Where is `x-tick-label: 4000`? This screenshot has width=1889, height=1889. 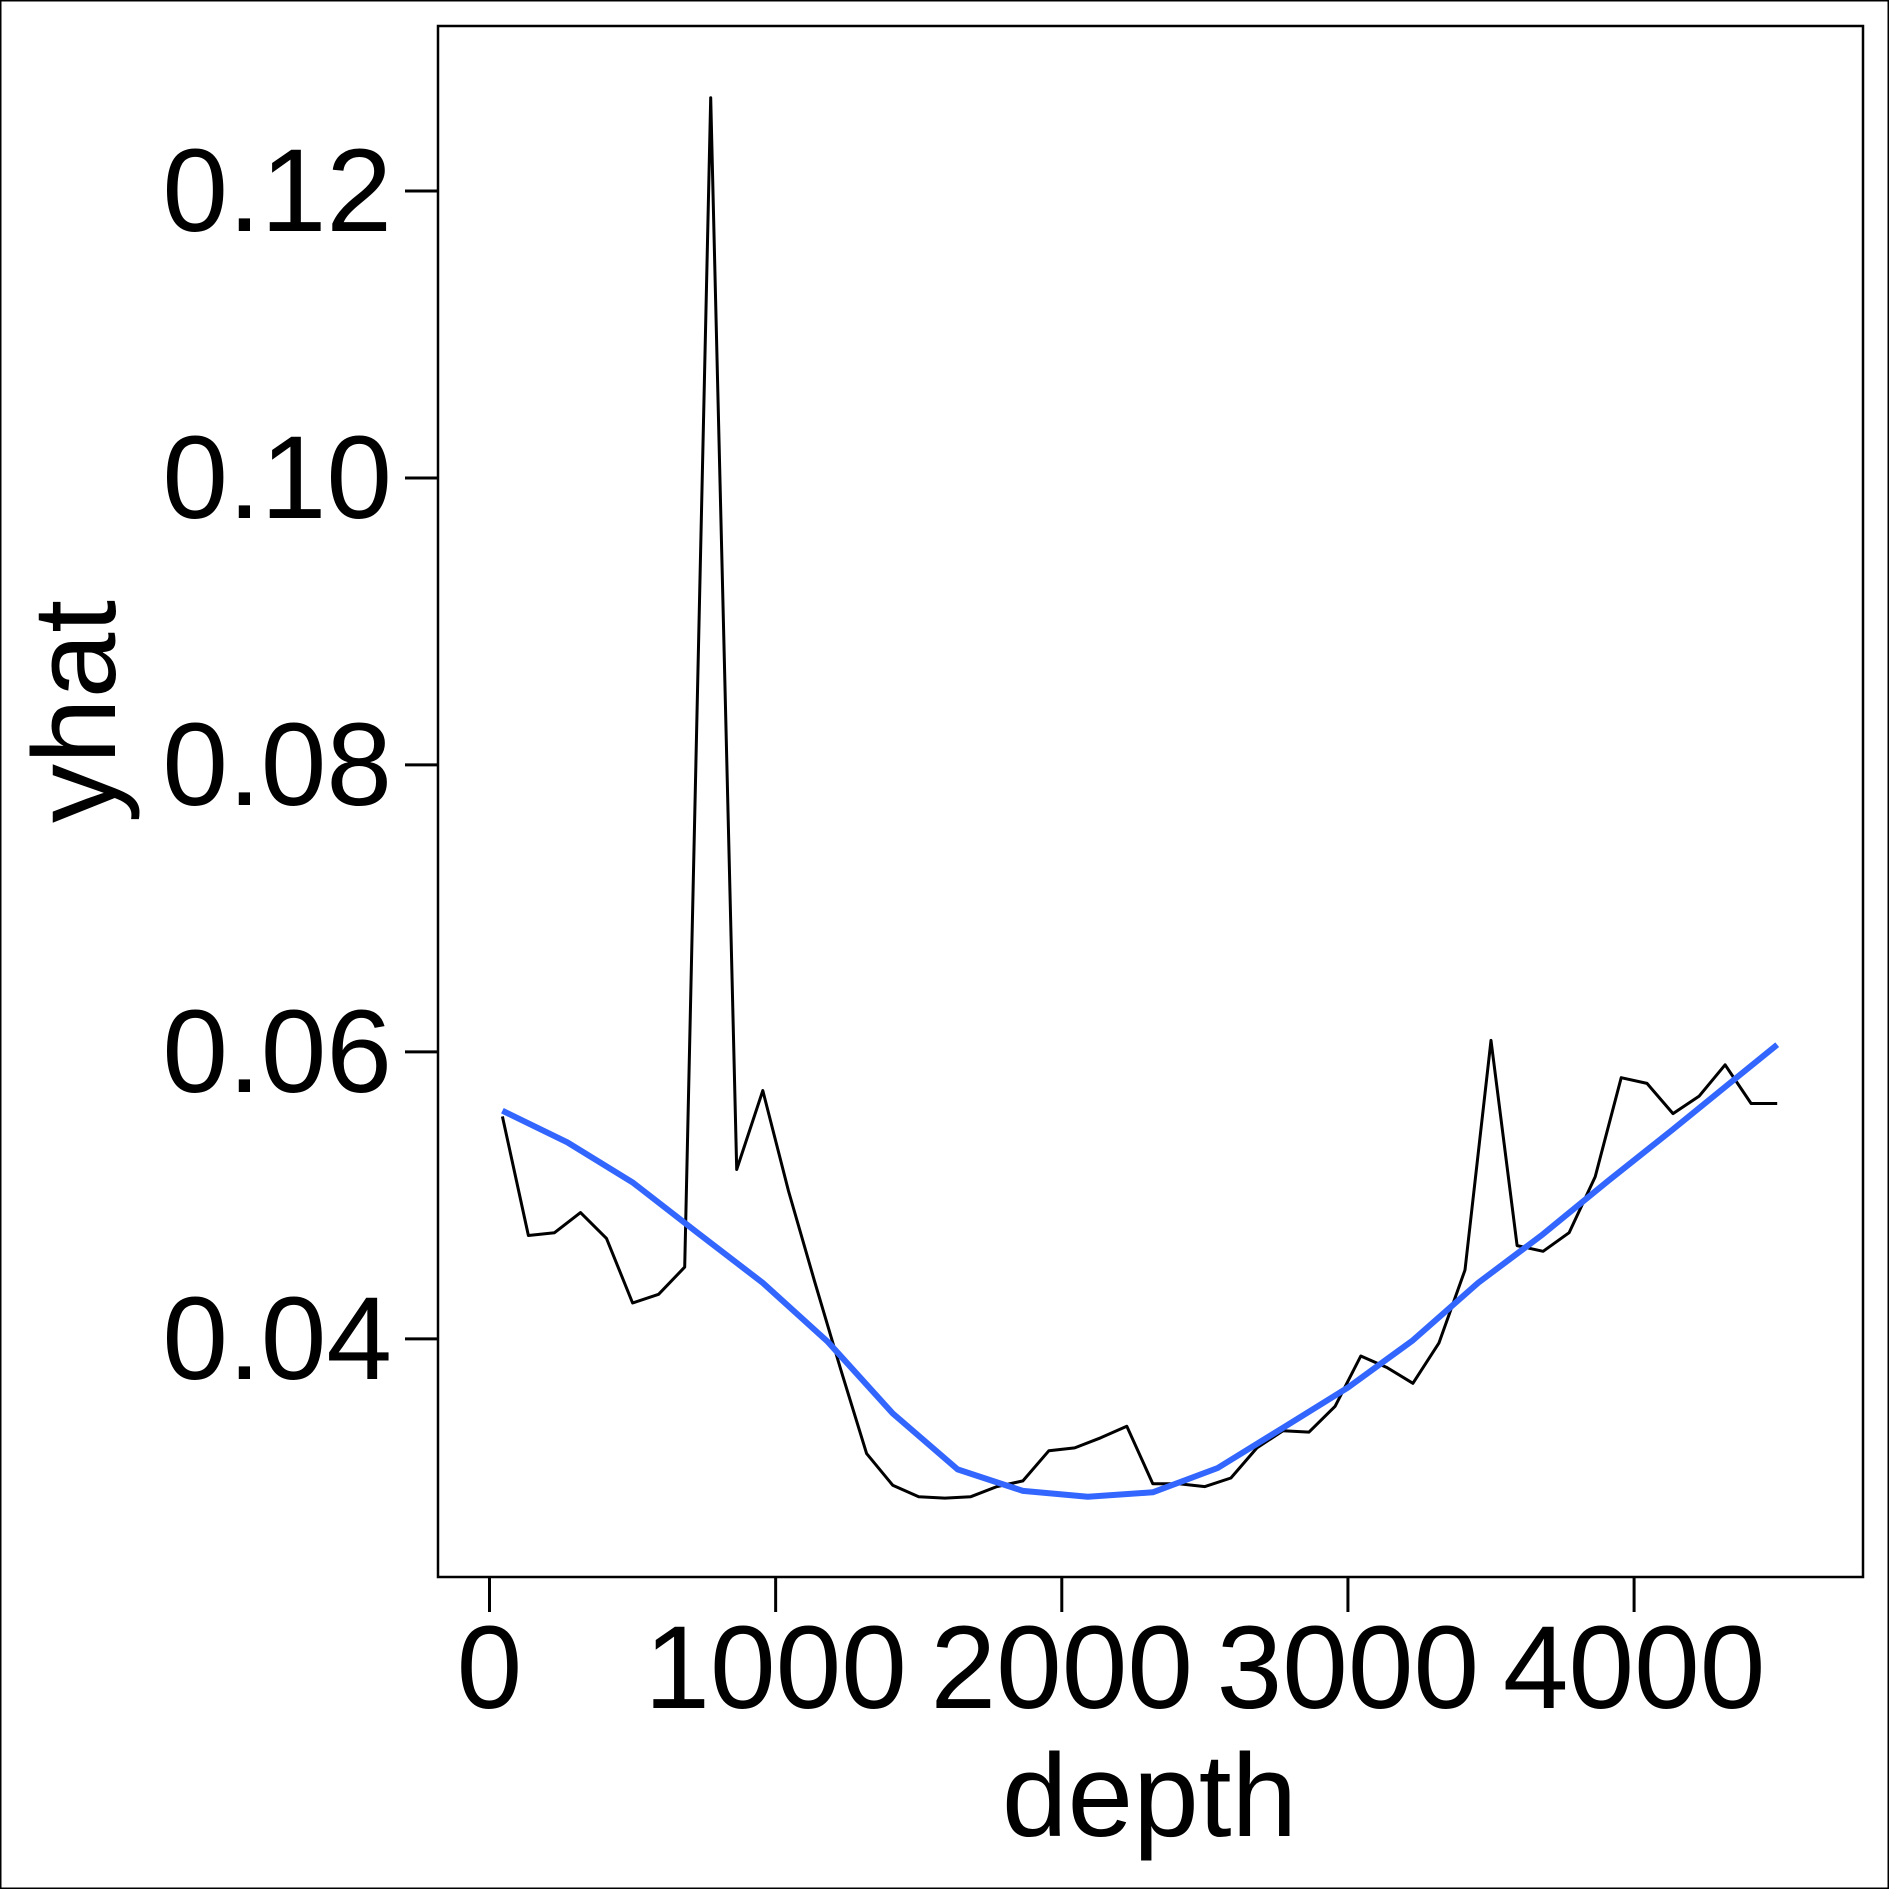 x-tick-label: 4000 is located at coordinates (1634, 1668).